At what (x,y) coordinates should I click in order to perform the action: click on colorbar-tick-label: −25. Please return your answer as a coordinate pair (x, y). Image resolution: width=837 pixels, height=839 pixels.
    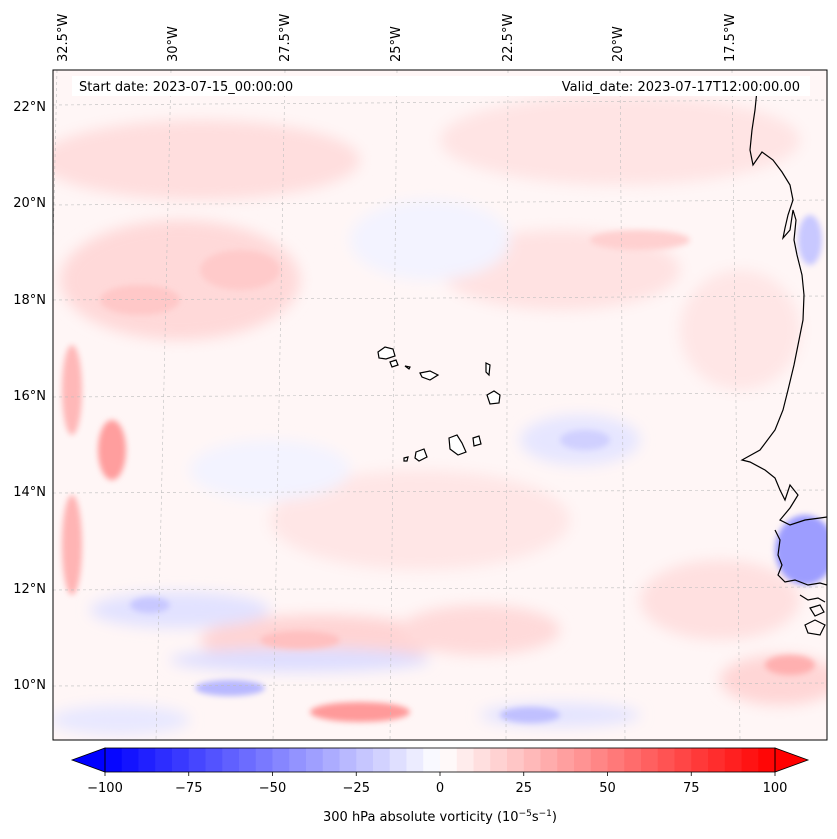
    Looking at the image, I should click on (356, 788).